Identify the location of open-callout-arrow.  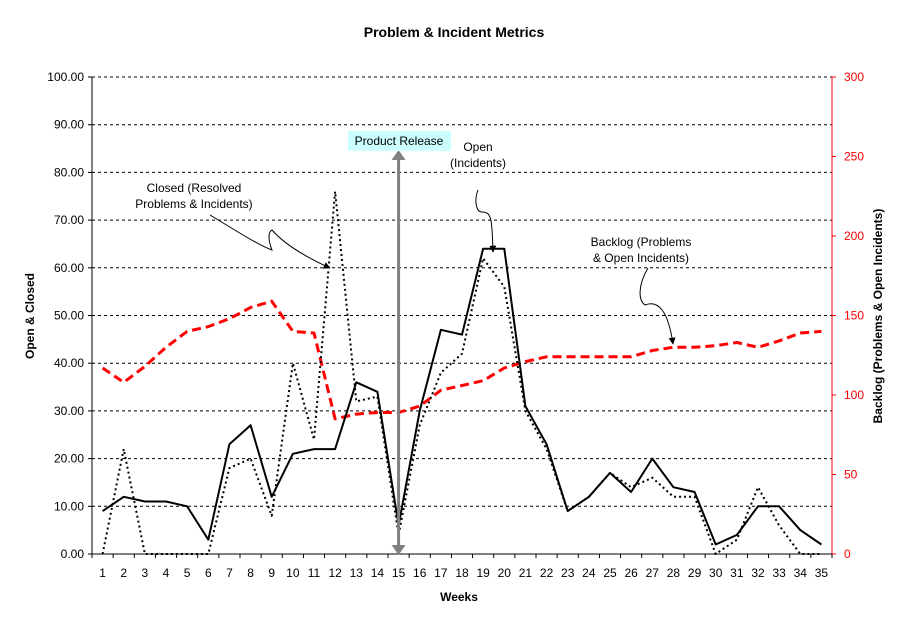
(486, 221).